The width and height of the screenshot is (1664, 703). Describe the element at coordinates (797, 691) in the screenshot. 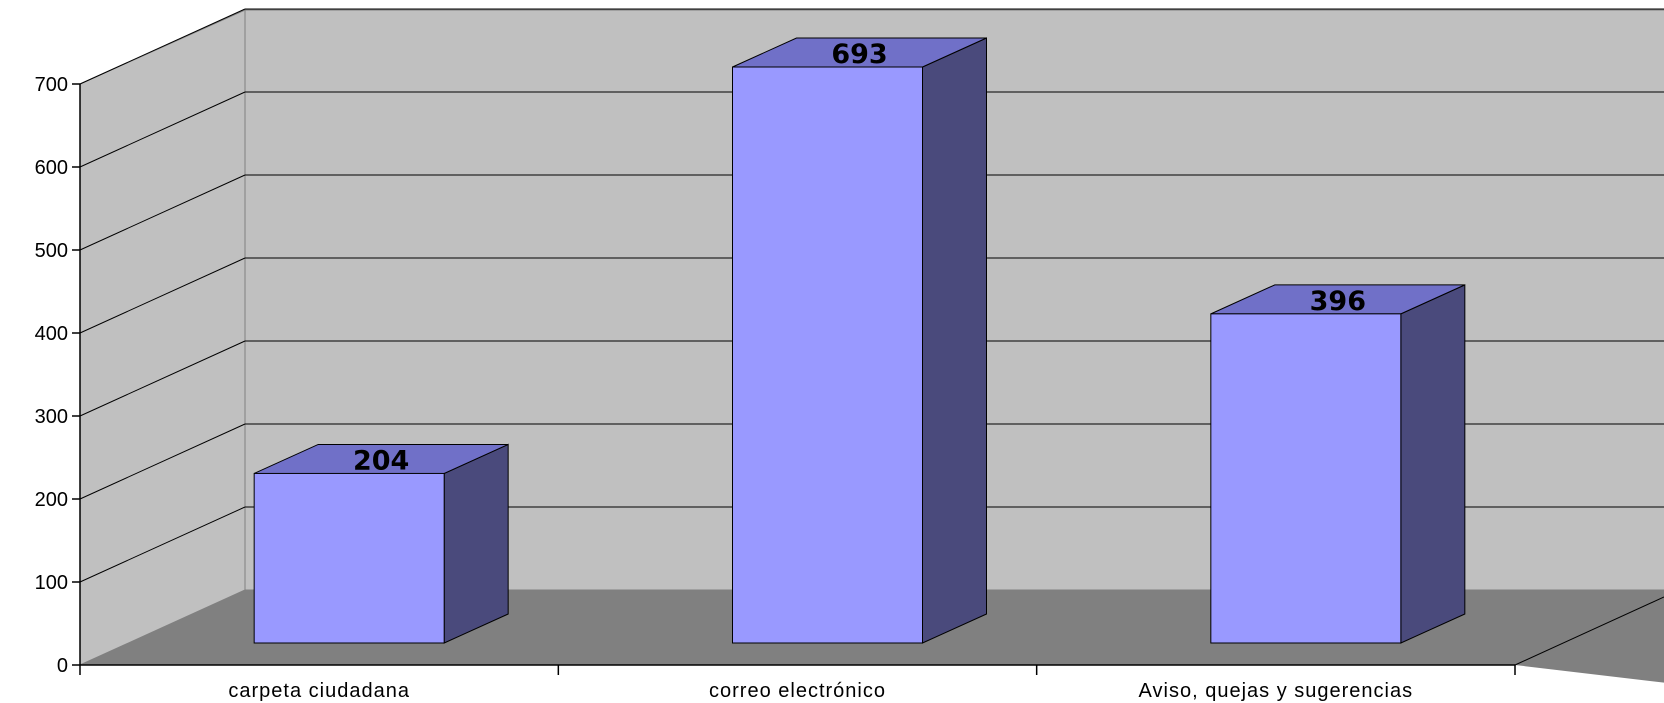

I see `category-label: correo electrónico` at that location.